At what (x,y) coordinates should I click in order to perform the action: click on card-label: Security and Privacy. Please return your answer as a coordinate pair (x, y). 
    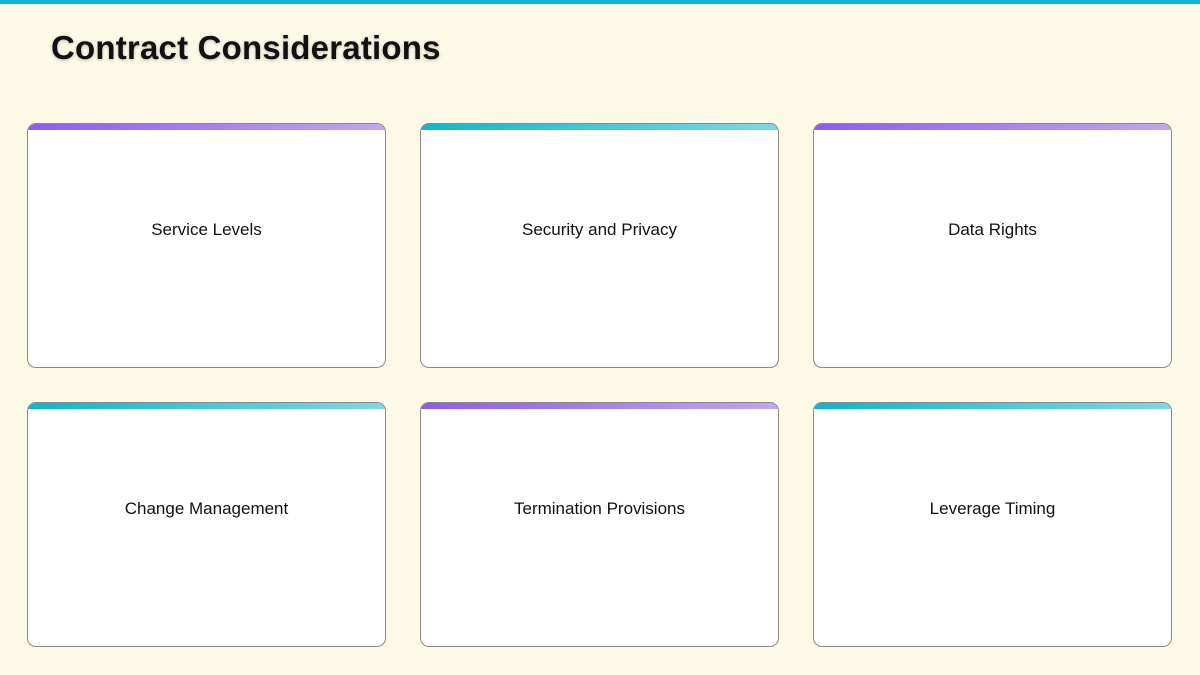
    Looking at the image, I should click on (599, 229).